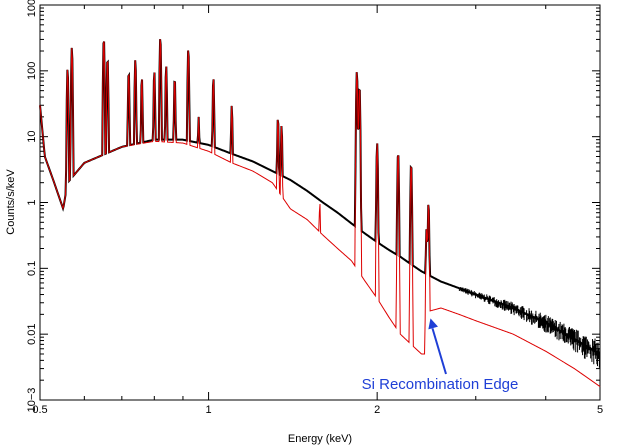 This screenshot has height=448, width=622. I want to click on annotation-layer: Si Recombination Edge, so click(440, 355).